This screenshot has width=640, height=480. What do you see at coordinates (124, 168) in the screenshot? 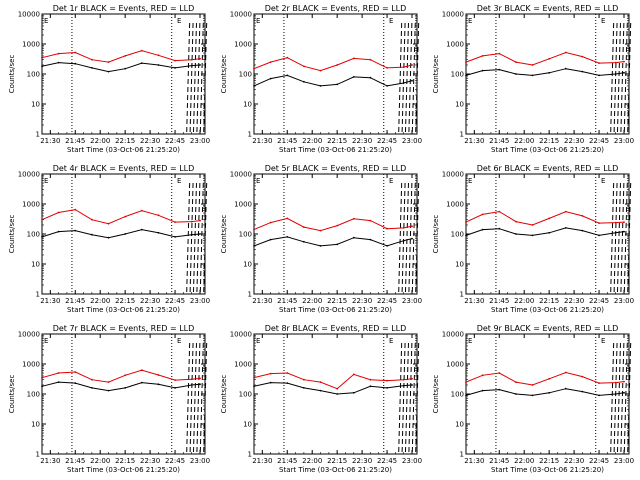
I see `panel-title: Det 4r BLACK = Events, RED = LLD` at bounding box center [124, 168].